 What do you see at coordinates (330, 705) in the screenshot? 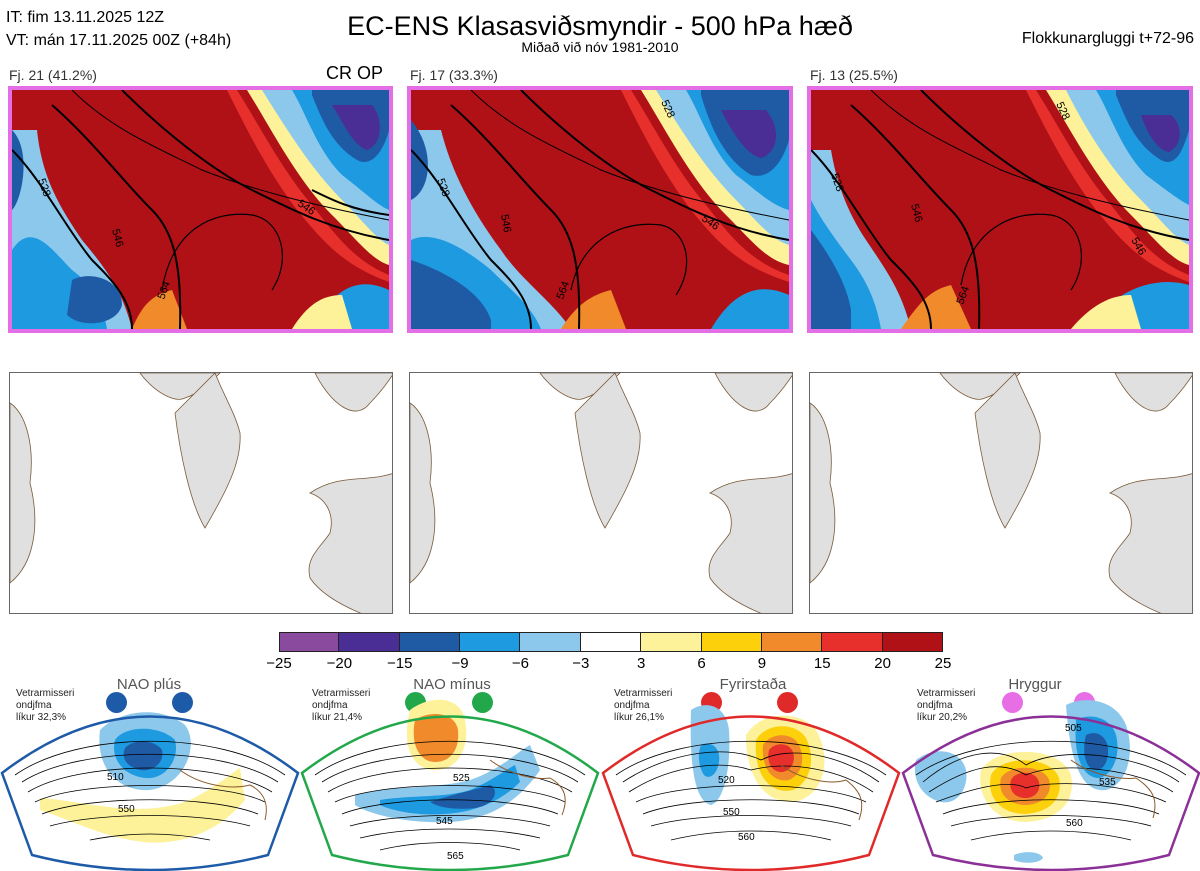
I see `regime-2-note-months: ondjfma` at bounding box center [330, 705].